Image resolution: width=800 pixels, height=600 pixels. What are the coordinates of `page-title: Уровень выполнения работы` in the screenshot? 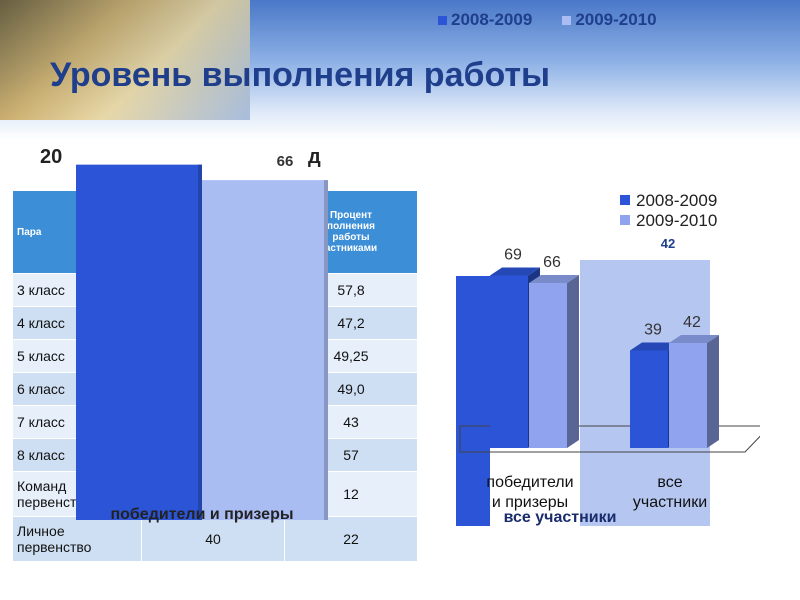 It's located at (300, 75).